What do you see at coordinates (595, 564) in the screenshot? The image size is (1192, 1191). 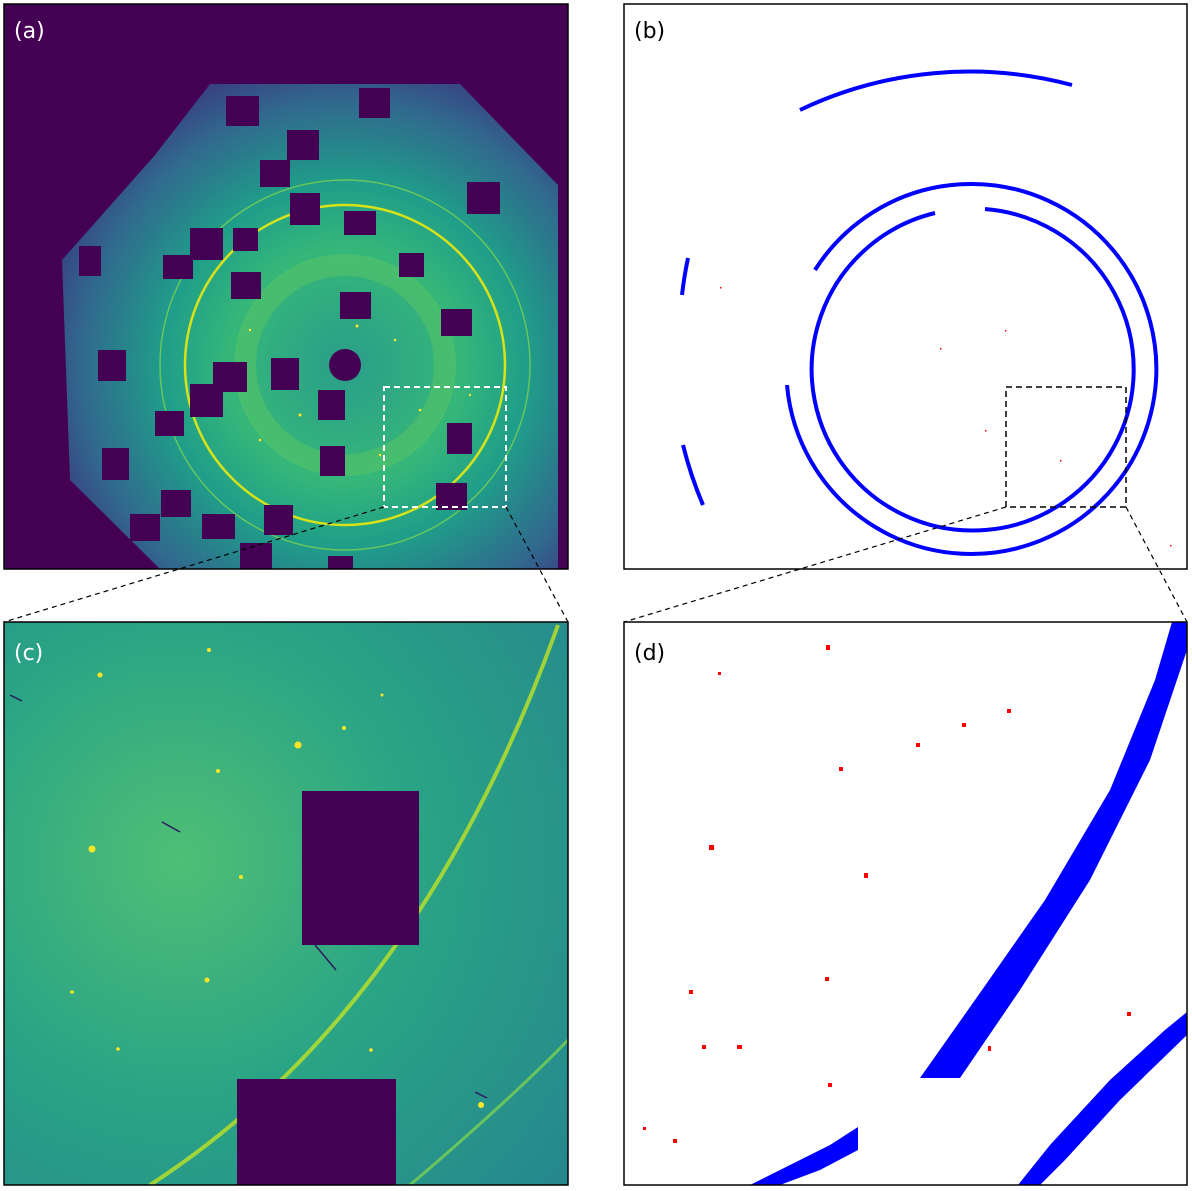 I see `zoom-connectors` at bounding box center [595, 564].